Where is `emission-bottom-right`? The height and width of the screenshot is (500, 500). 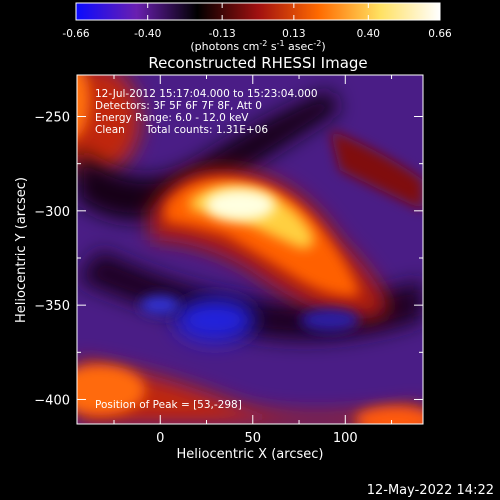 emission-bottom-right is located at coordinates (389, 415).